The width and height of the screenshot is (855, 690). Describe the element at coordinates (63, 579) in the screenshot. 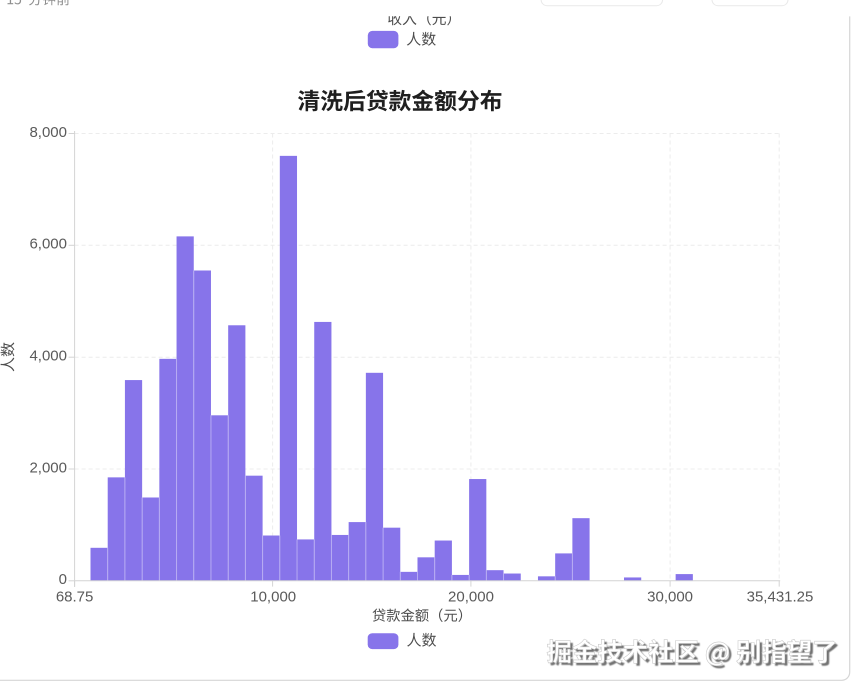

I see `svg-text: 0` at that location.